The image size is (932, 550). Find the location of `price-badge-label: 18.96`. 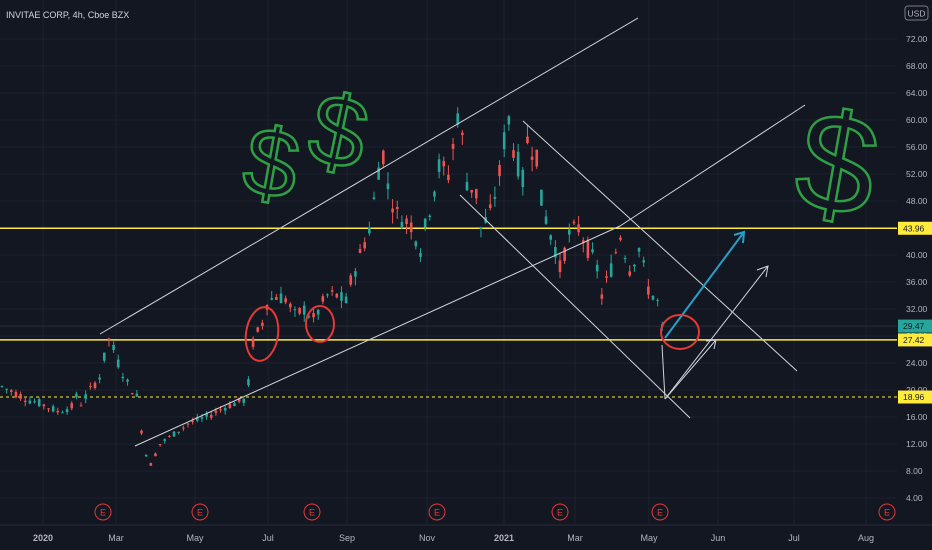

price-badge-label: 18.96 is located at coordinates (914, 397).